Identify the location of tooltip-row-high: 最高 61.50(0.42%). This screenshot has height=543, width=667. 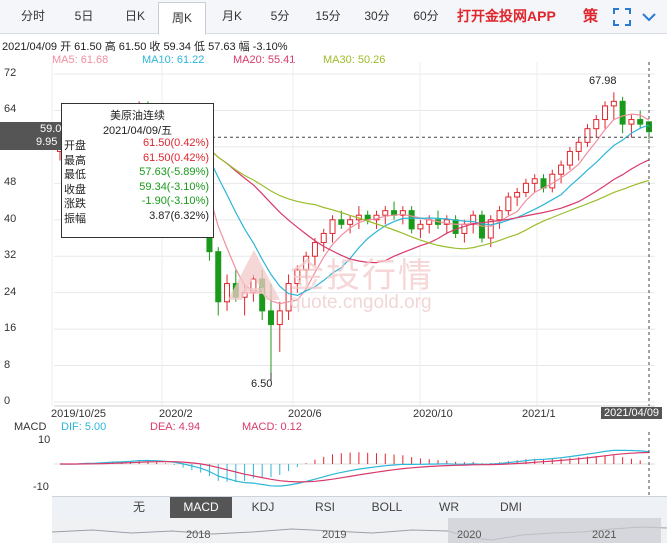
(137, 159).